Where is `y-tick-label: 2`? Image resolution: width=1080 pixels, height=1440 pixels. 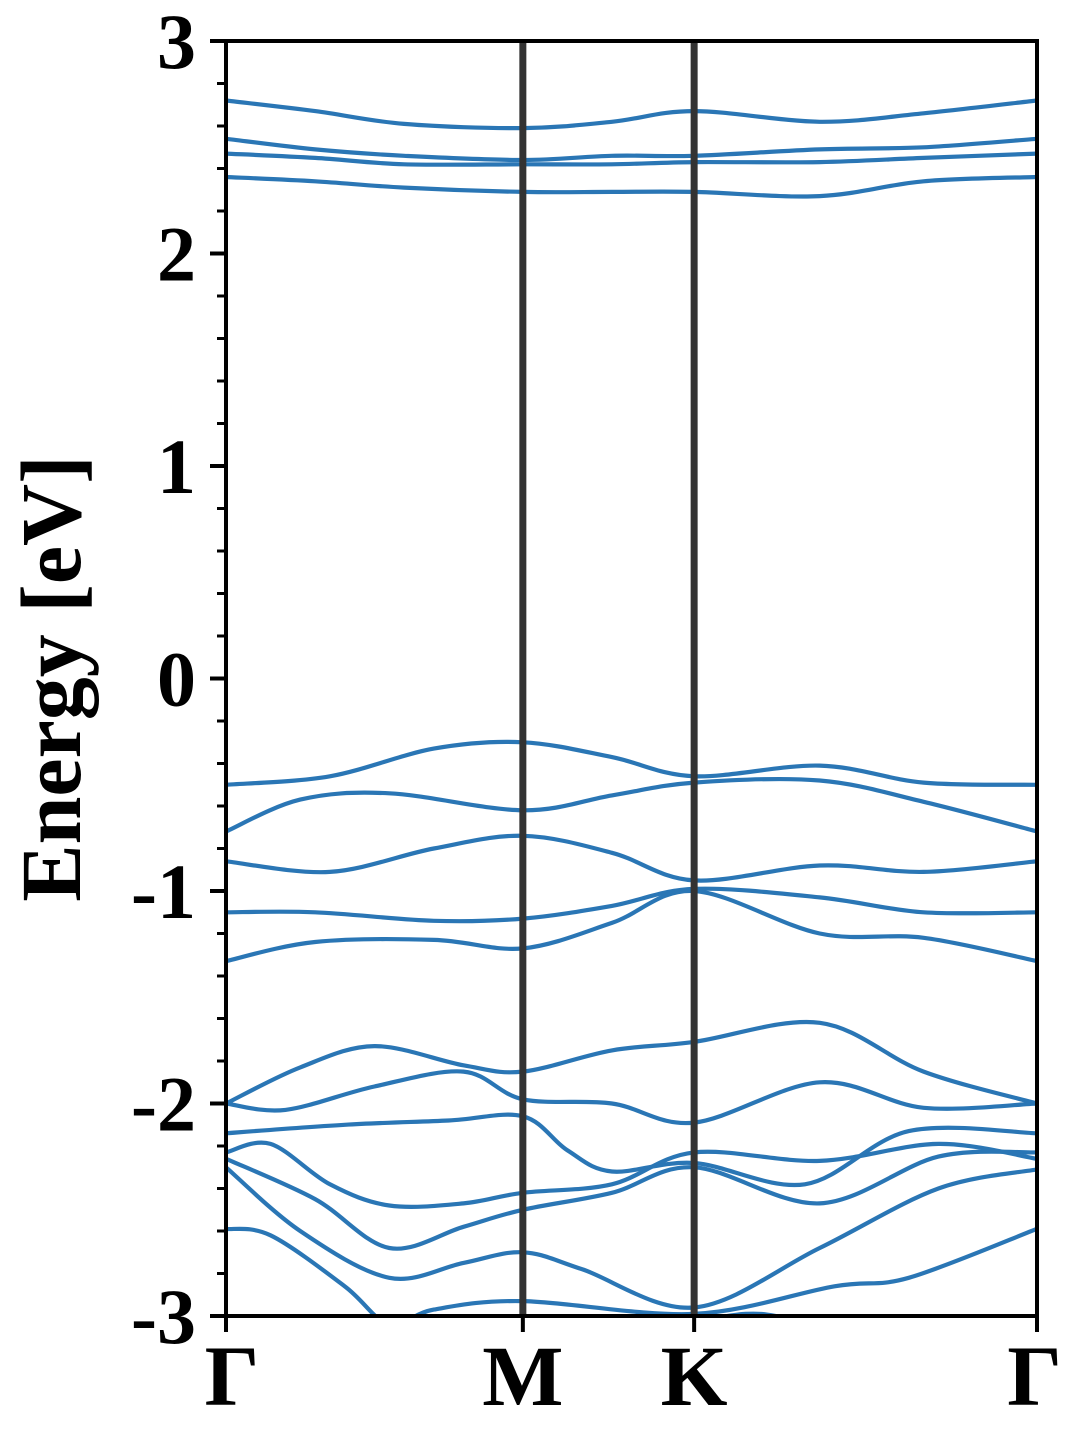
y-tick-label: 2 is located at coordinates (176, 254).